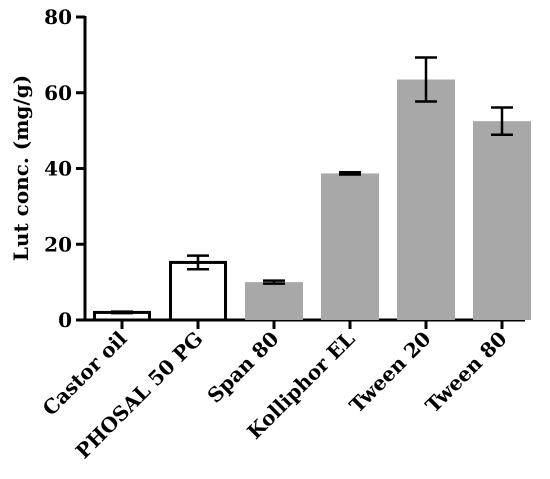 The height and width of the screenshot is (479, 550). I want to click on y-tick-label: 0, so click(65, 320).